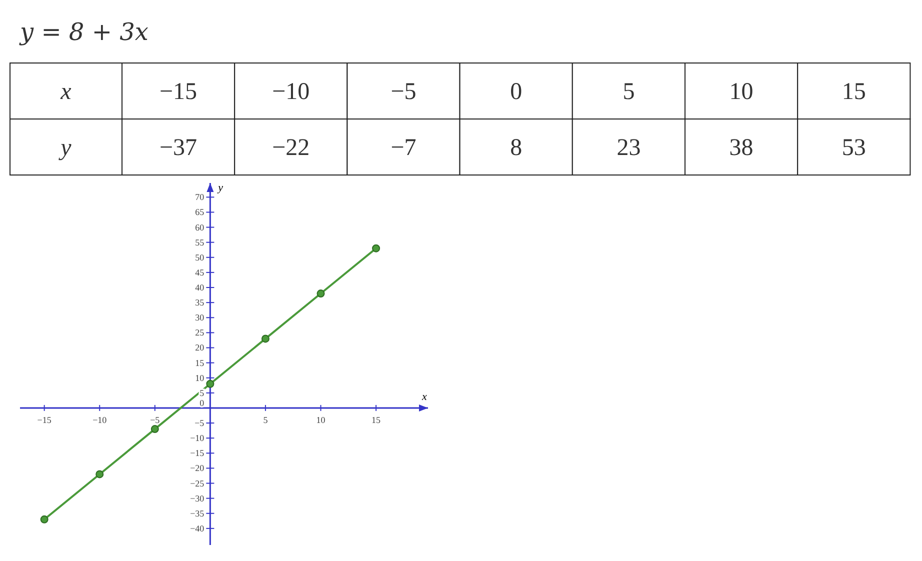 The height and width of the screenshot is (561, 922). Describe the element at coordinates (424, 396) in the screenshot. I see `x-axis-title: x` at that location.